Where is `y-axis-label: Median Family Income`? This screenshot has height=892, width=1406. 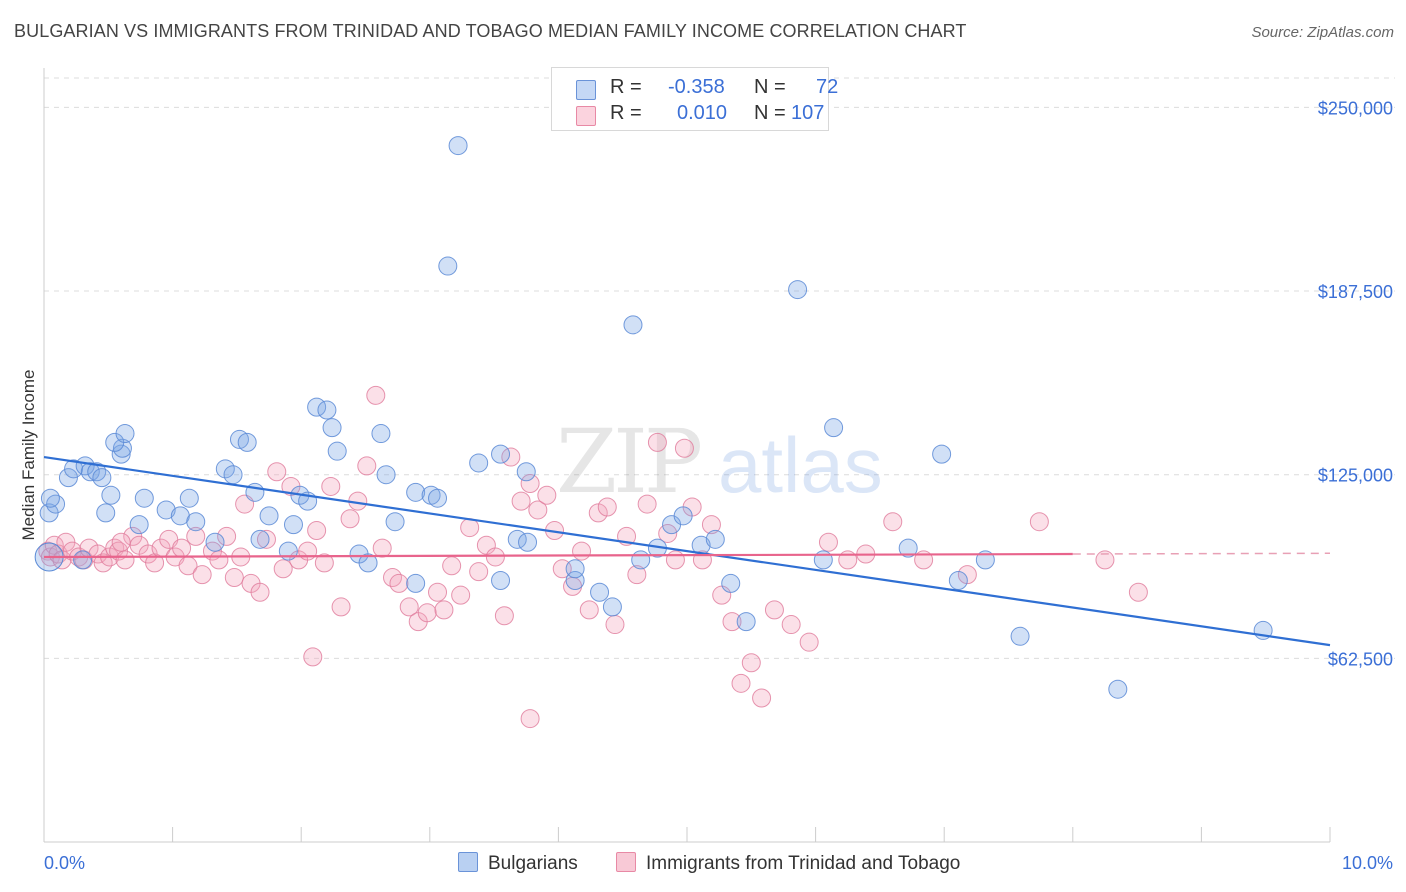
y-axis-label: Median Family Income is located at coordinates (28, 454).